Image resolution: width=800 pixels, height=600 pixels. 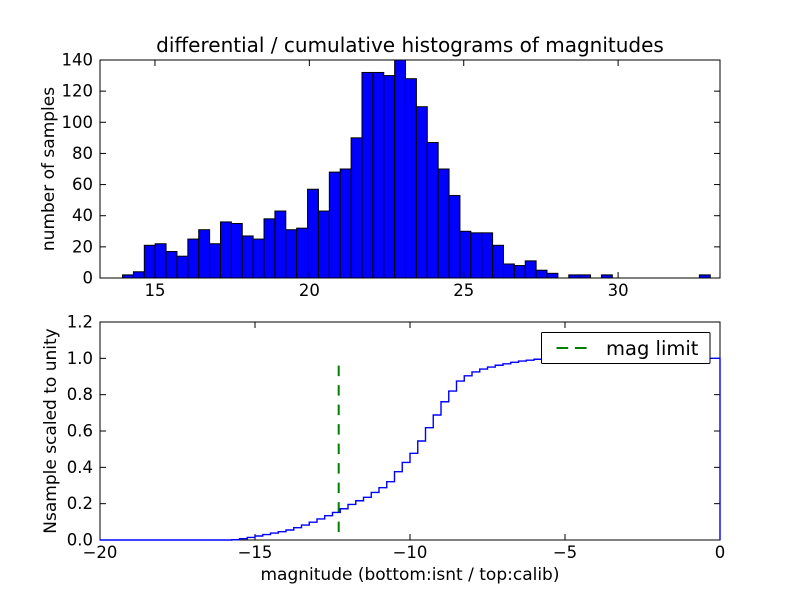 What do you see at coordinates (80, 503) in the screenshot?
I see `y-tick-label: 0.2` at bounding box center [80, 503].